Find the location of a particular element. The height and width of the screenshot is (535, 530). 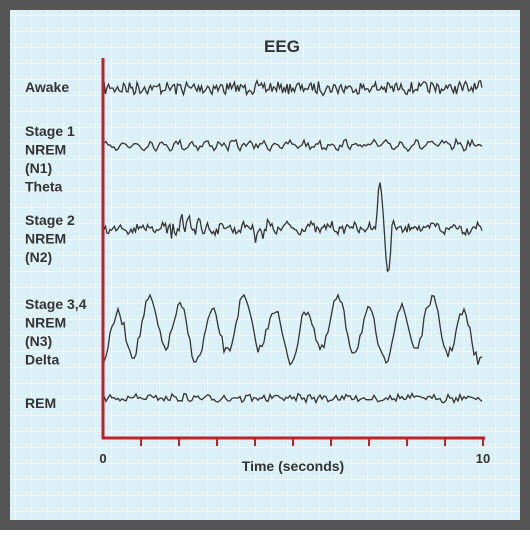

row-label: (N1) is located at coordinates (38, 168).